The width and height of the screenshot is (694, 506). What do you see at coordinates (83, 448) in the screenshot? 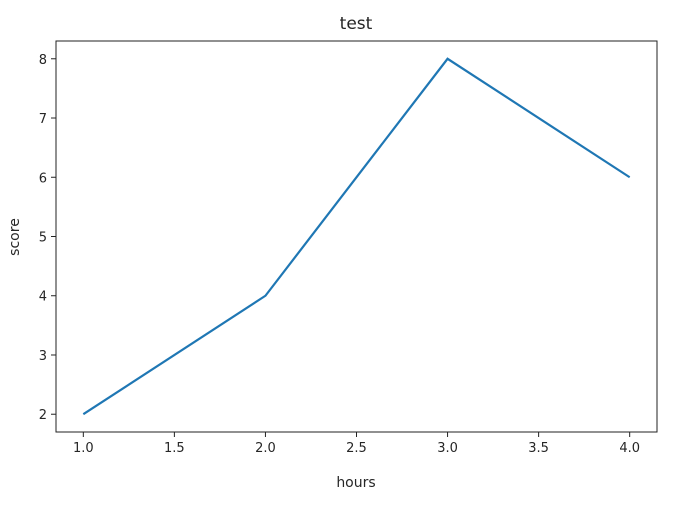
I see `x-tick-label: 1.0` at bounding box center [83, 448].